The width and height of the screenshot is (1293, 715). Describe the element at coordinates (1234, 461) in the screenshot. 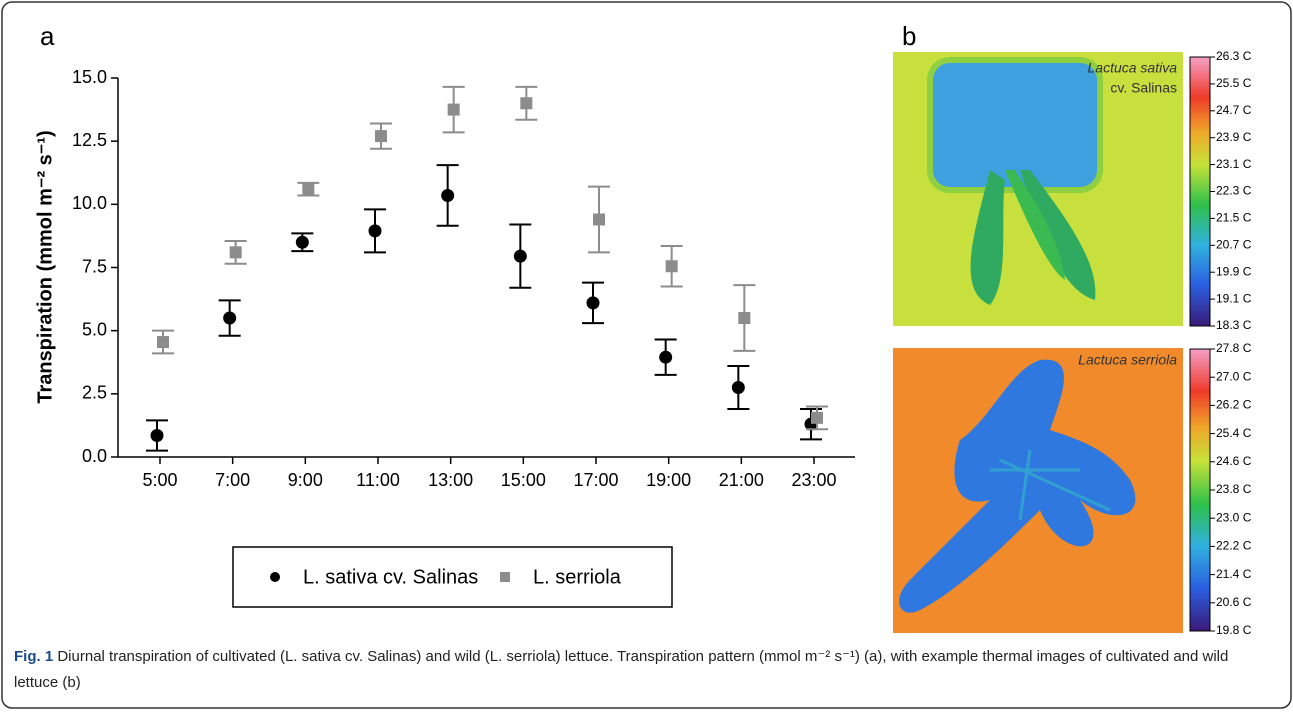

I see `colorbar-label: 24.6 C` at that location.